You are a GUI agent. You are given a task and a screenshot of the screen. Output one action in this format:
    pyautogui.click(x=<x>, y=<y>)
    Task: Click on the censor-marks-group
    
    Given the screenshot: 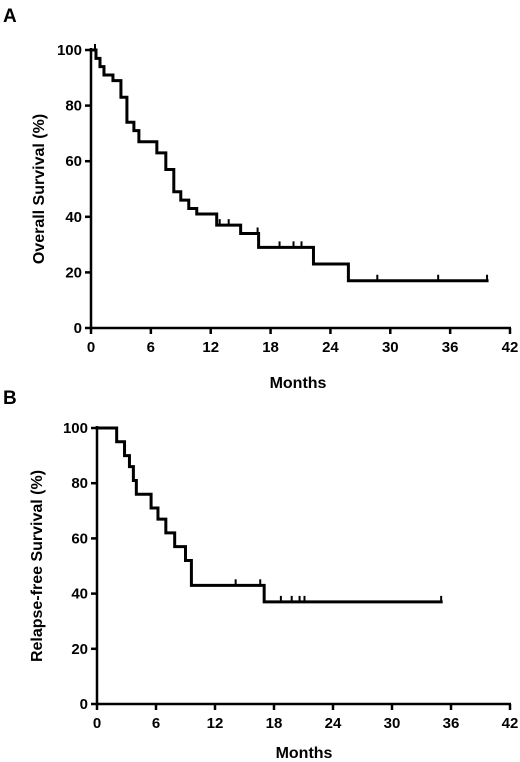 What is the action you would take?
    pyautogui.click(x=338, y=590)
    